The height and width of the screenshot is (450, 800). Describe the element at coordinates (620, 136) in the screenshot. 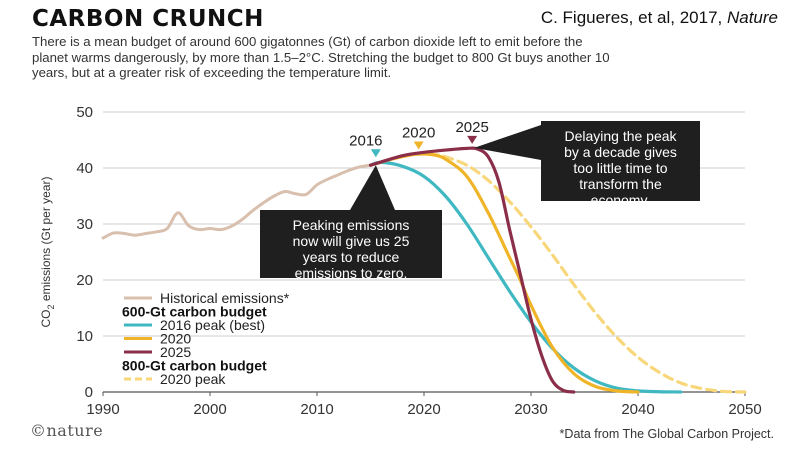

I see `annotation-text-delay: Delaying the peak` at that location.